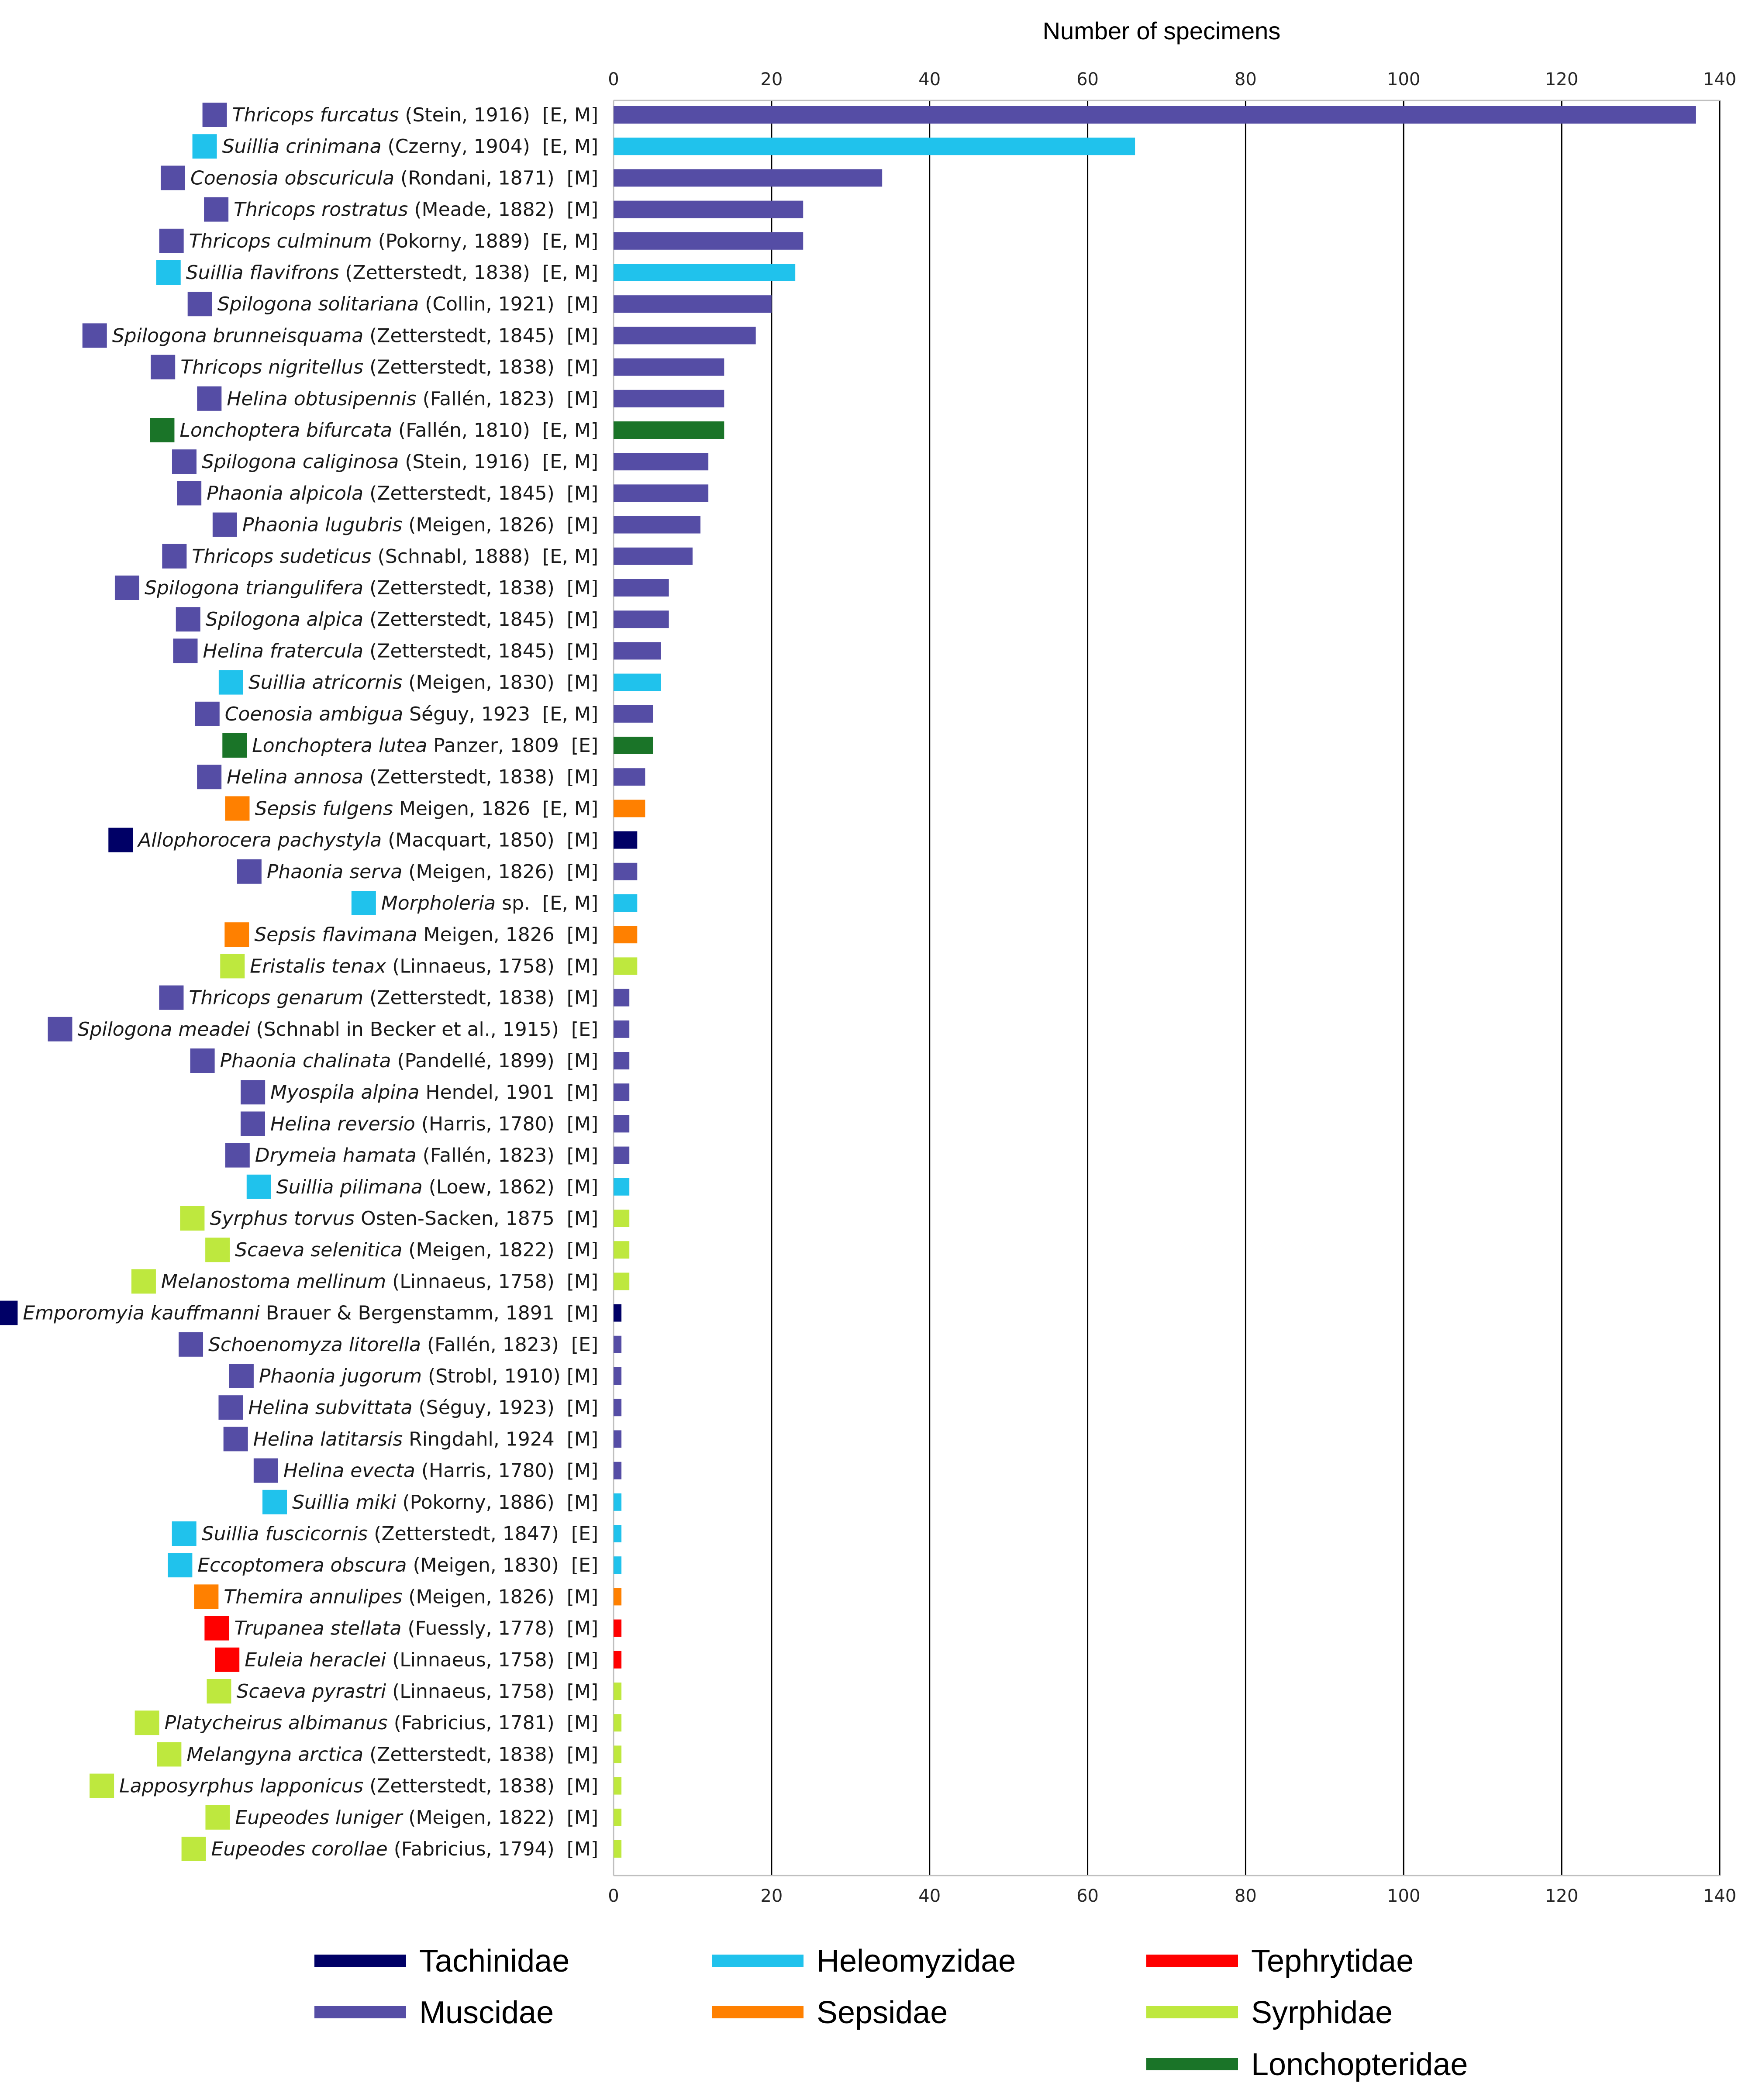 The height and width of the screenshot is (2100, 1752). What do you see at coordinates (318, 966) in the screenshot?
I see `species-name: Eristalis tenax` at bounding box center [318, 966].